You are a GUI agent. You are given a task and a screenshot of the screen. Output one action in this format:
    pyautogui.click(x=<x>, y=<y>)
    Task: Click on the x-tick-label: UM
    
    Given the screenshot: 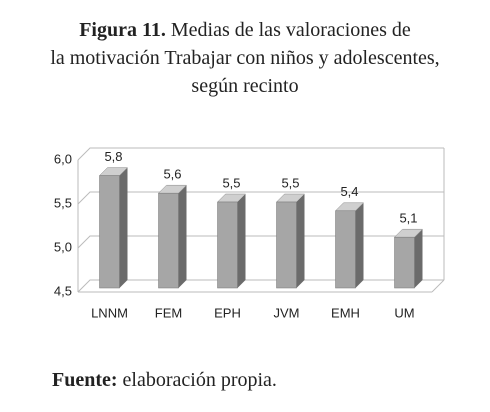 What is the action you would take?
    pyautogui.click(x=404, y=312)
    